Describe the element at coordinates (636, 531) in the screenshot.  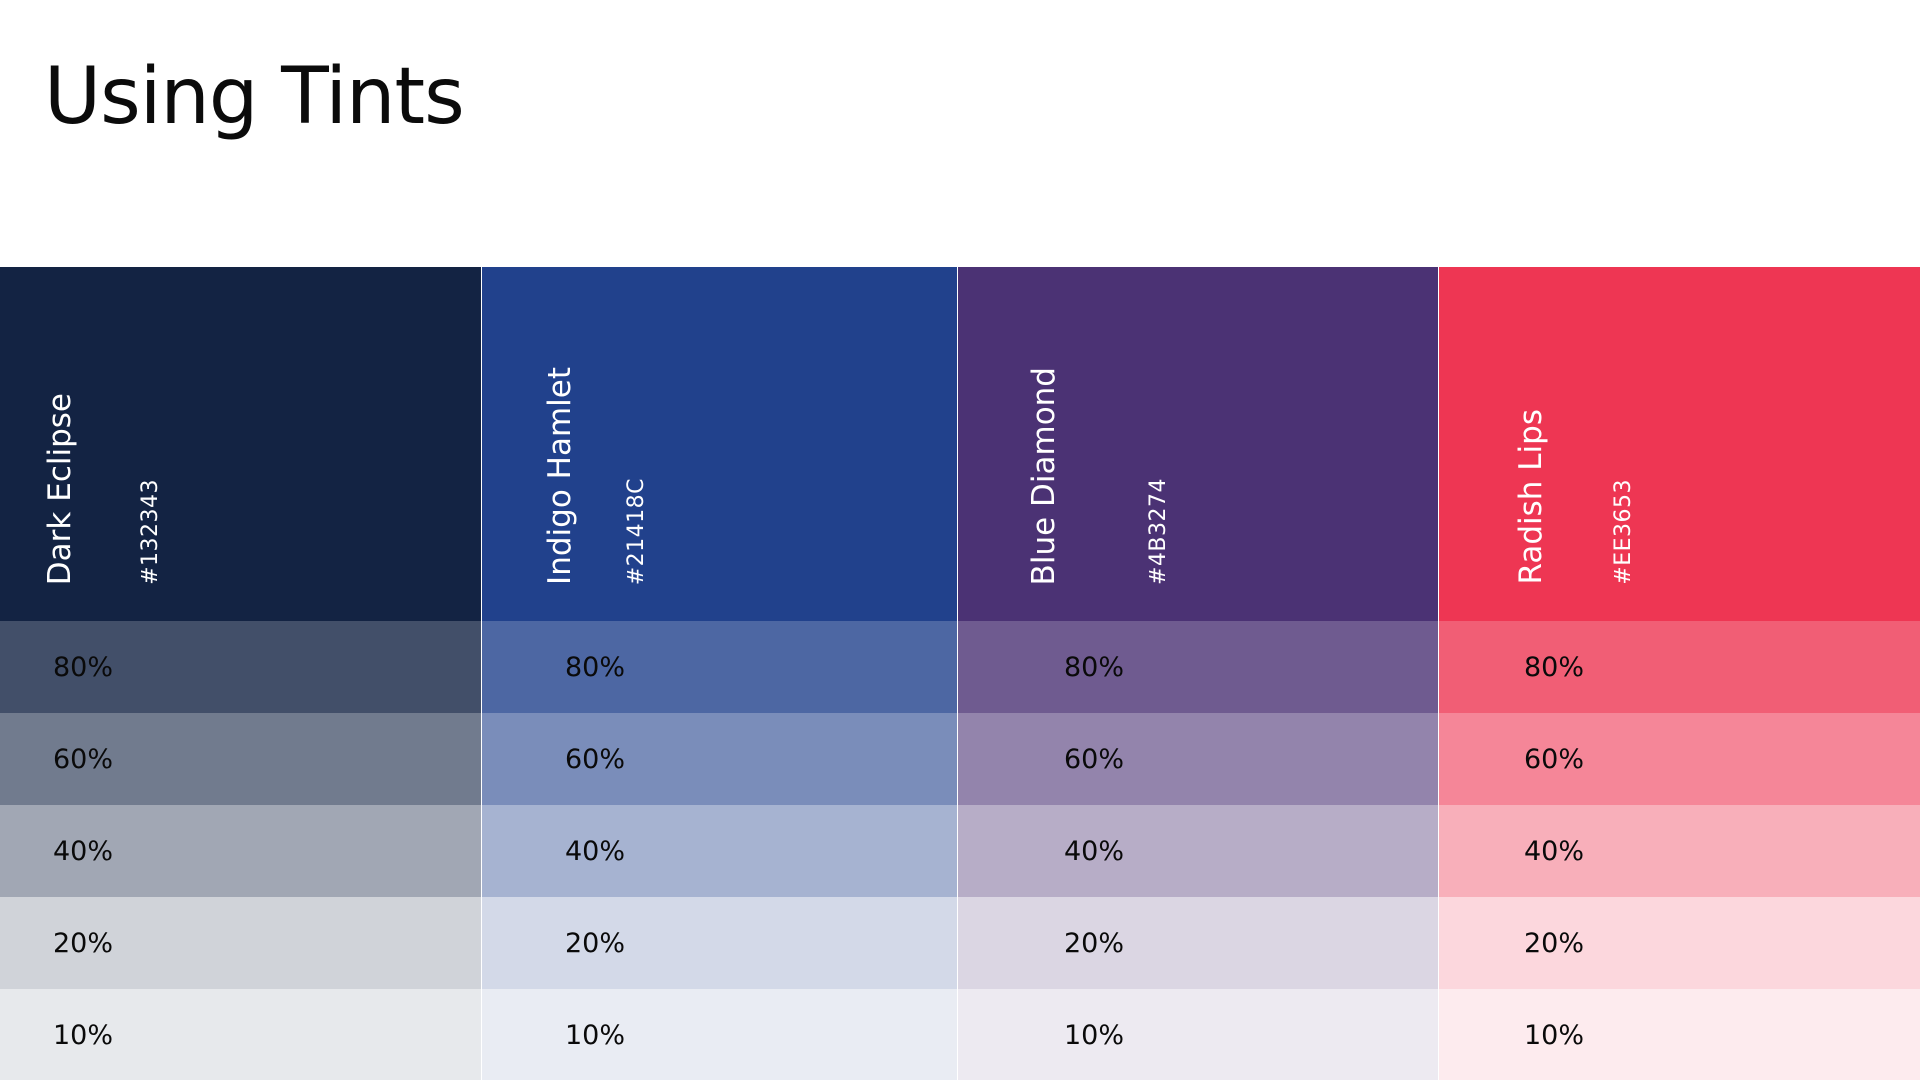
I see `color-hex-code: #21418C` at that location.